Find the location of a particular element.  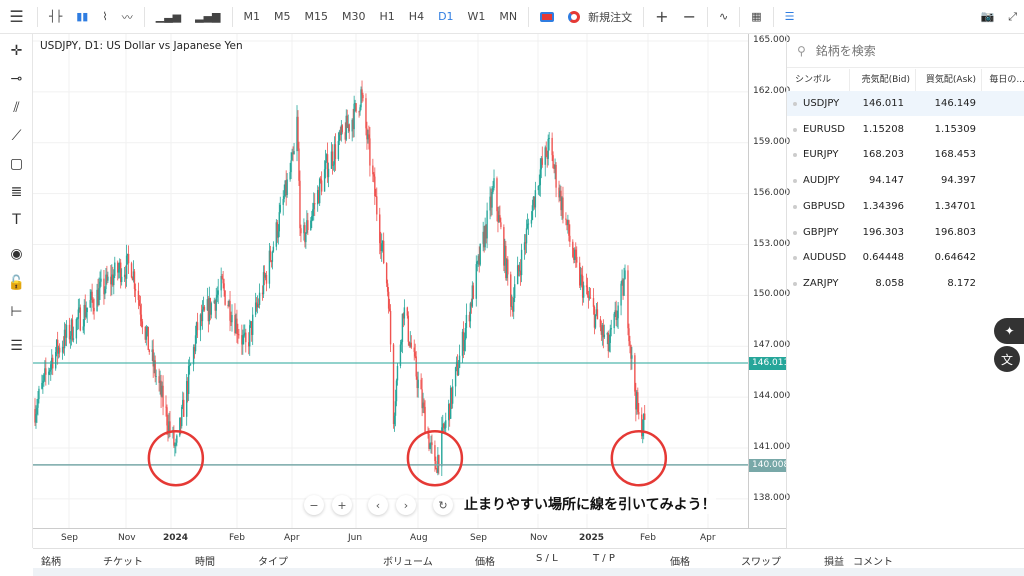

horizontal-line-icon: ⊸ is located at coordinates (16, 79).